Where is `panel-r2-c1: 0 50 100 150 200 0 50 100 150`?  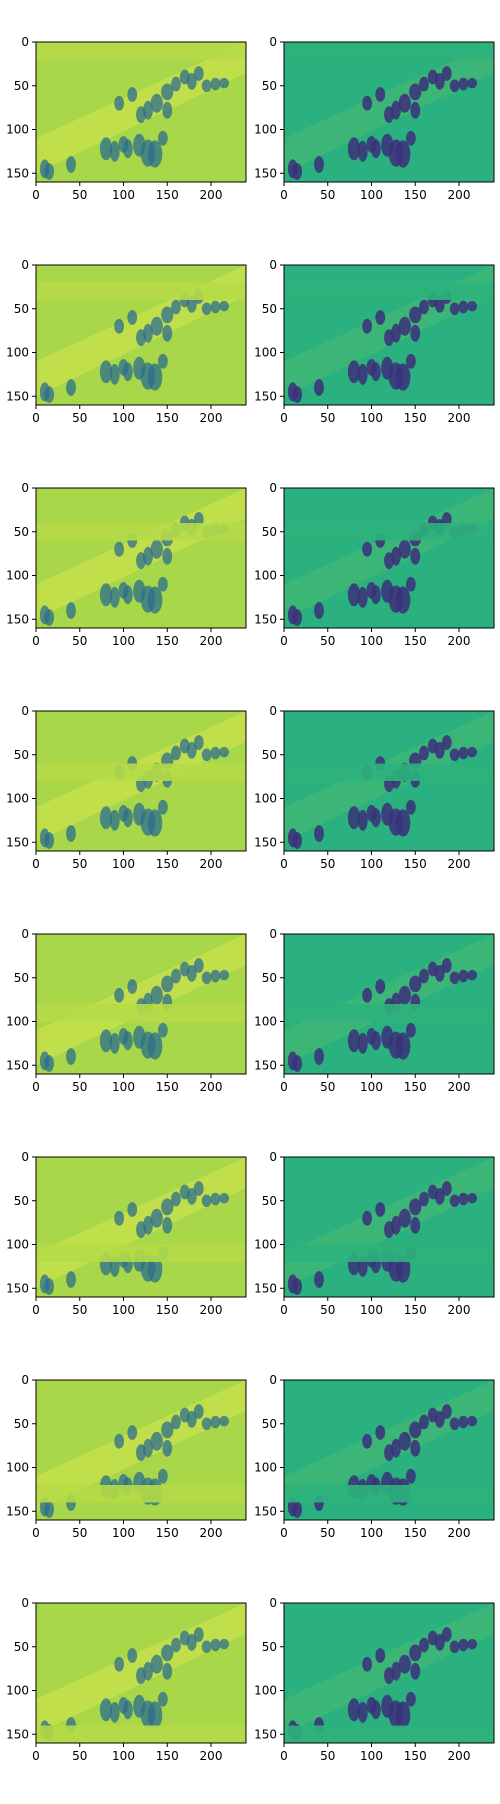
panel-r2-c1: 0 50 100 150 200 0 50 100 150 is located at coordinates (126, 341).